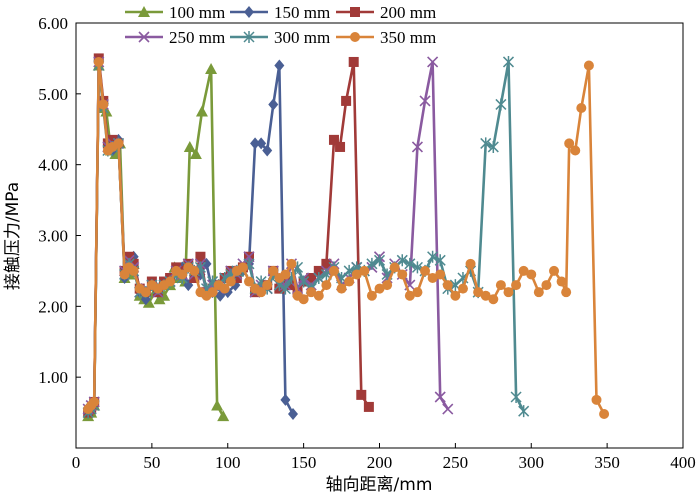 This screenshot has height=504, width=700. What do you see at coordinates (53, 236) in the screenshot?
I see `y-tick-label: 3.00` at bounding box center [53, 236].